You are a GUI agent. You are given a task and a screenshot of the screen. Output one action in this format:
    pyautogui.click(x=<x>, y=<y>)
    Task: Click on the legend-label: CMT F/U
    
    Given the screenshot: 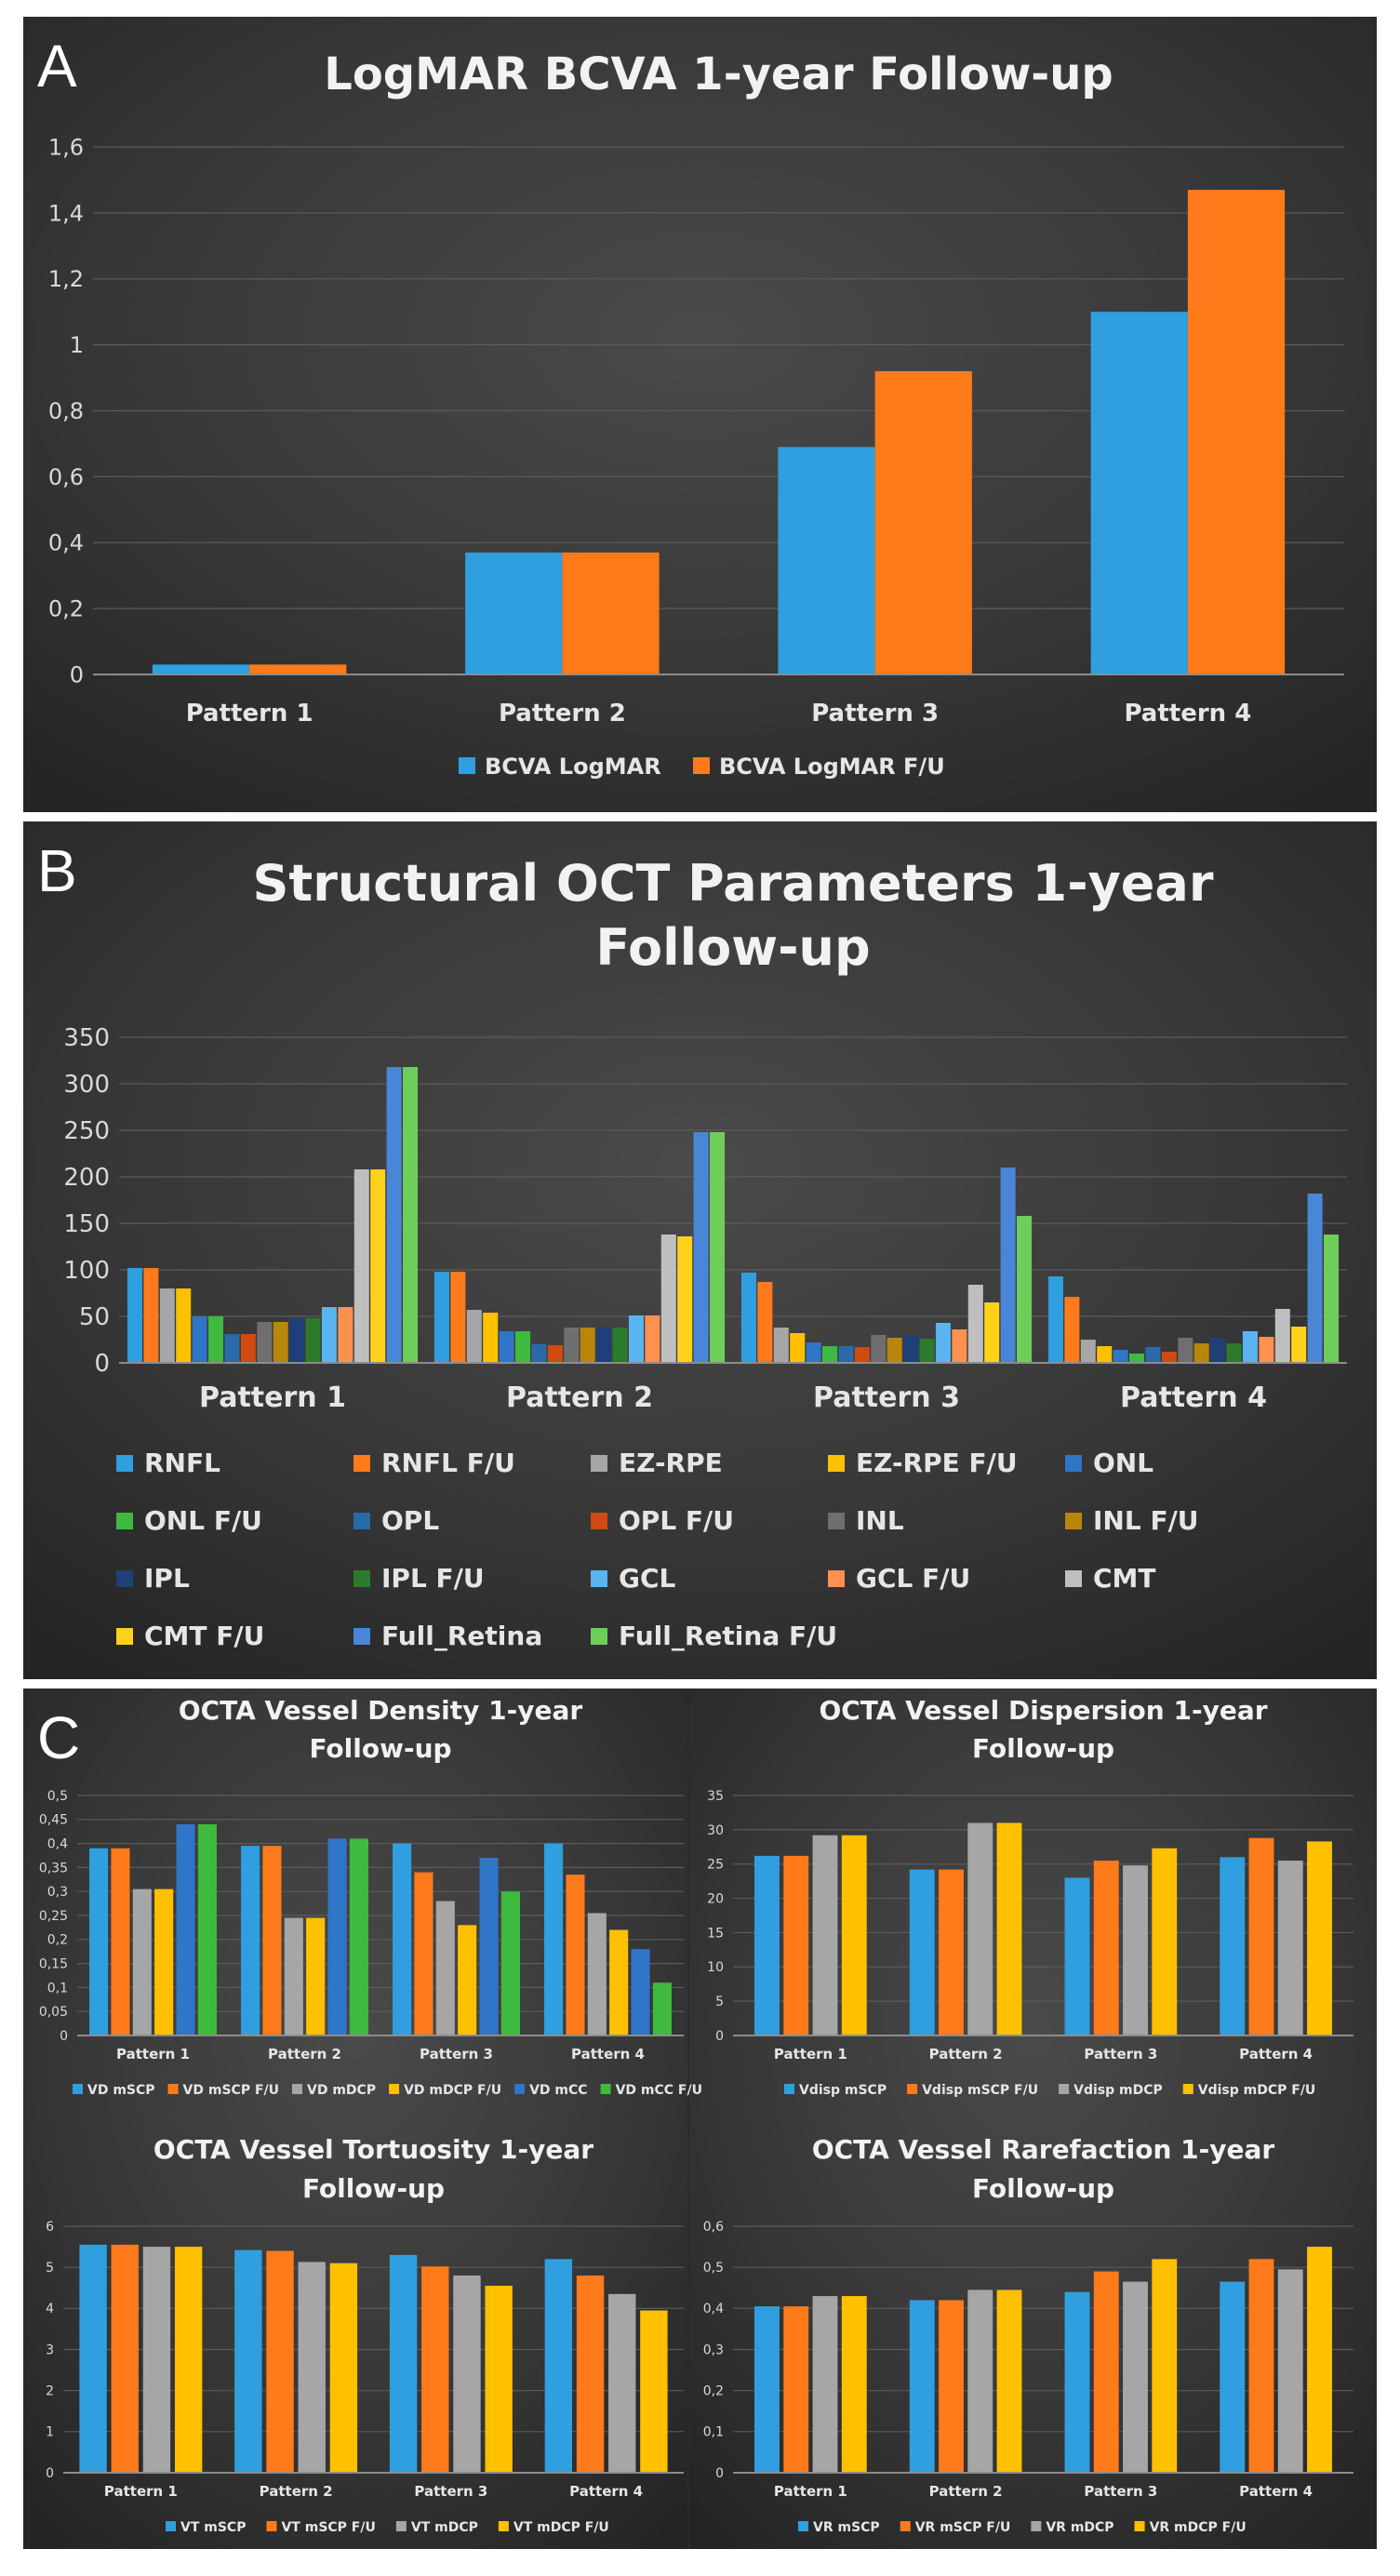 What is the action you would take?
    pyautogui.click(x=204, y=1636)
    